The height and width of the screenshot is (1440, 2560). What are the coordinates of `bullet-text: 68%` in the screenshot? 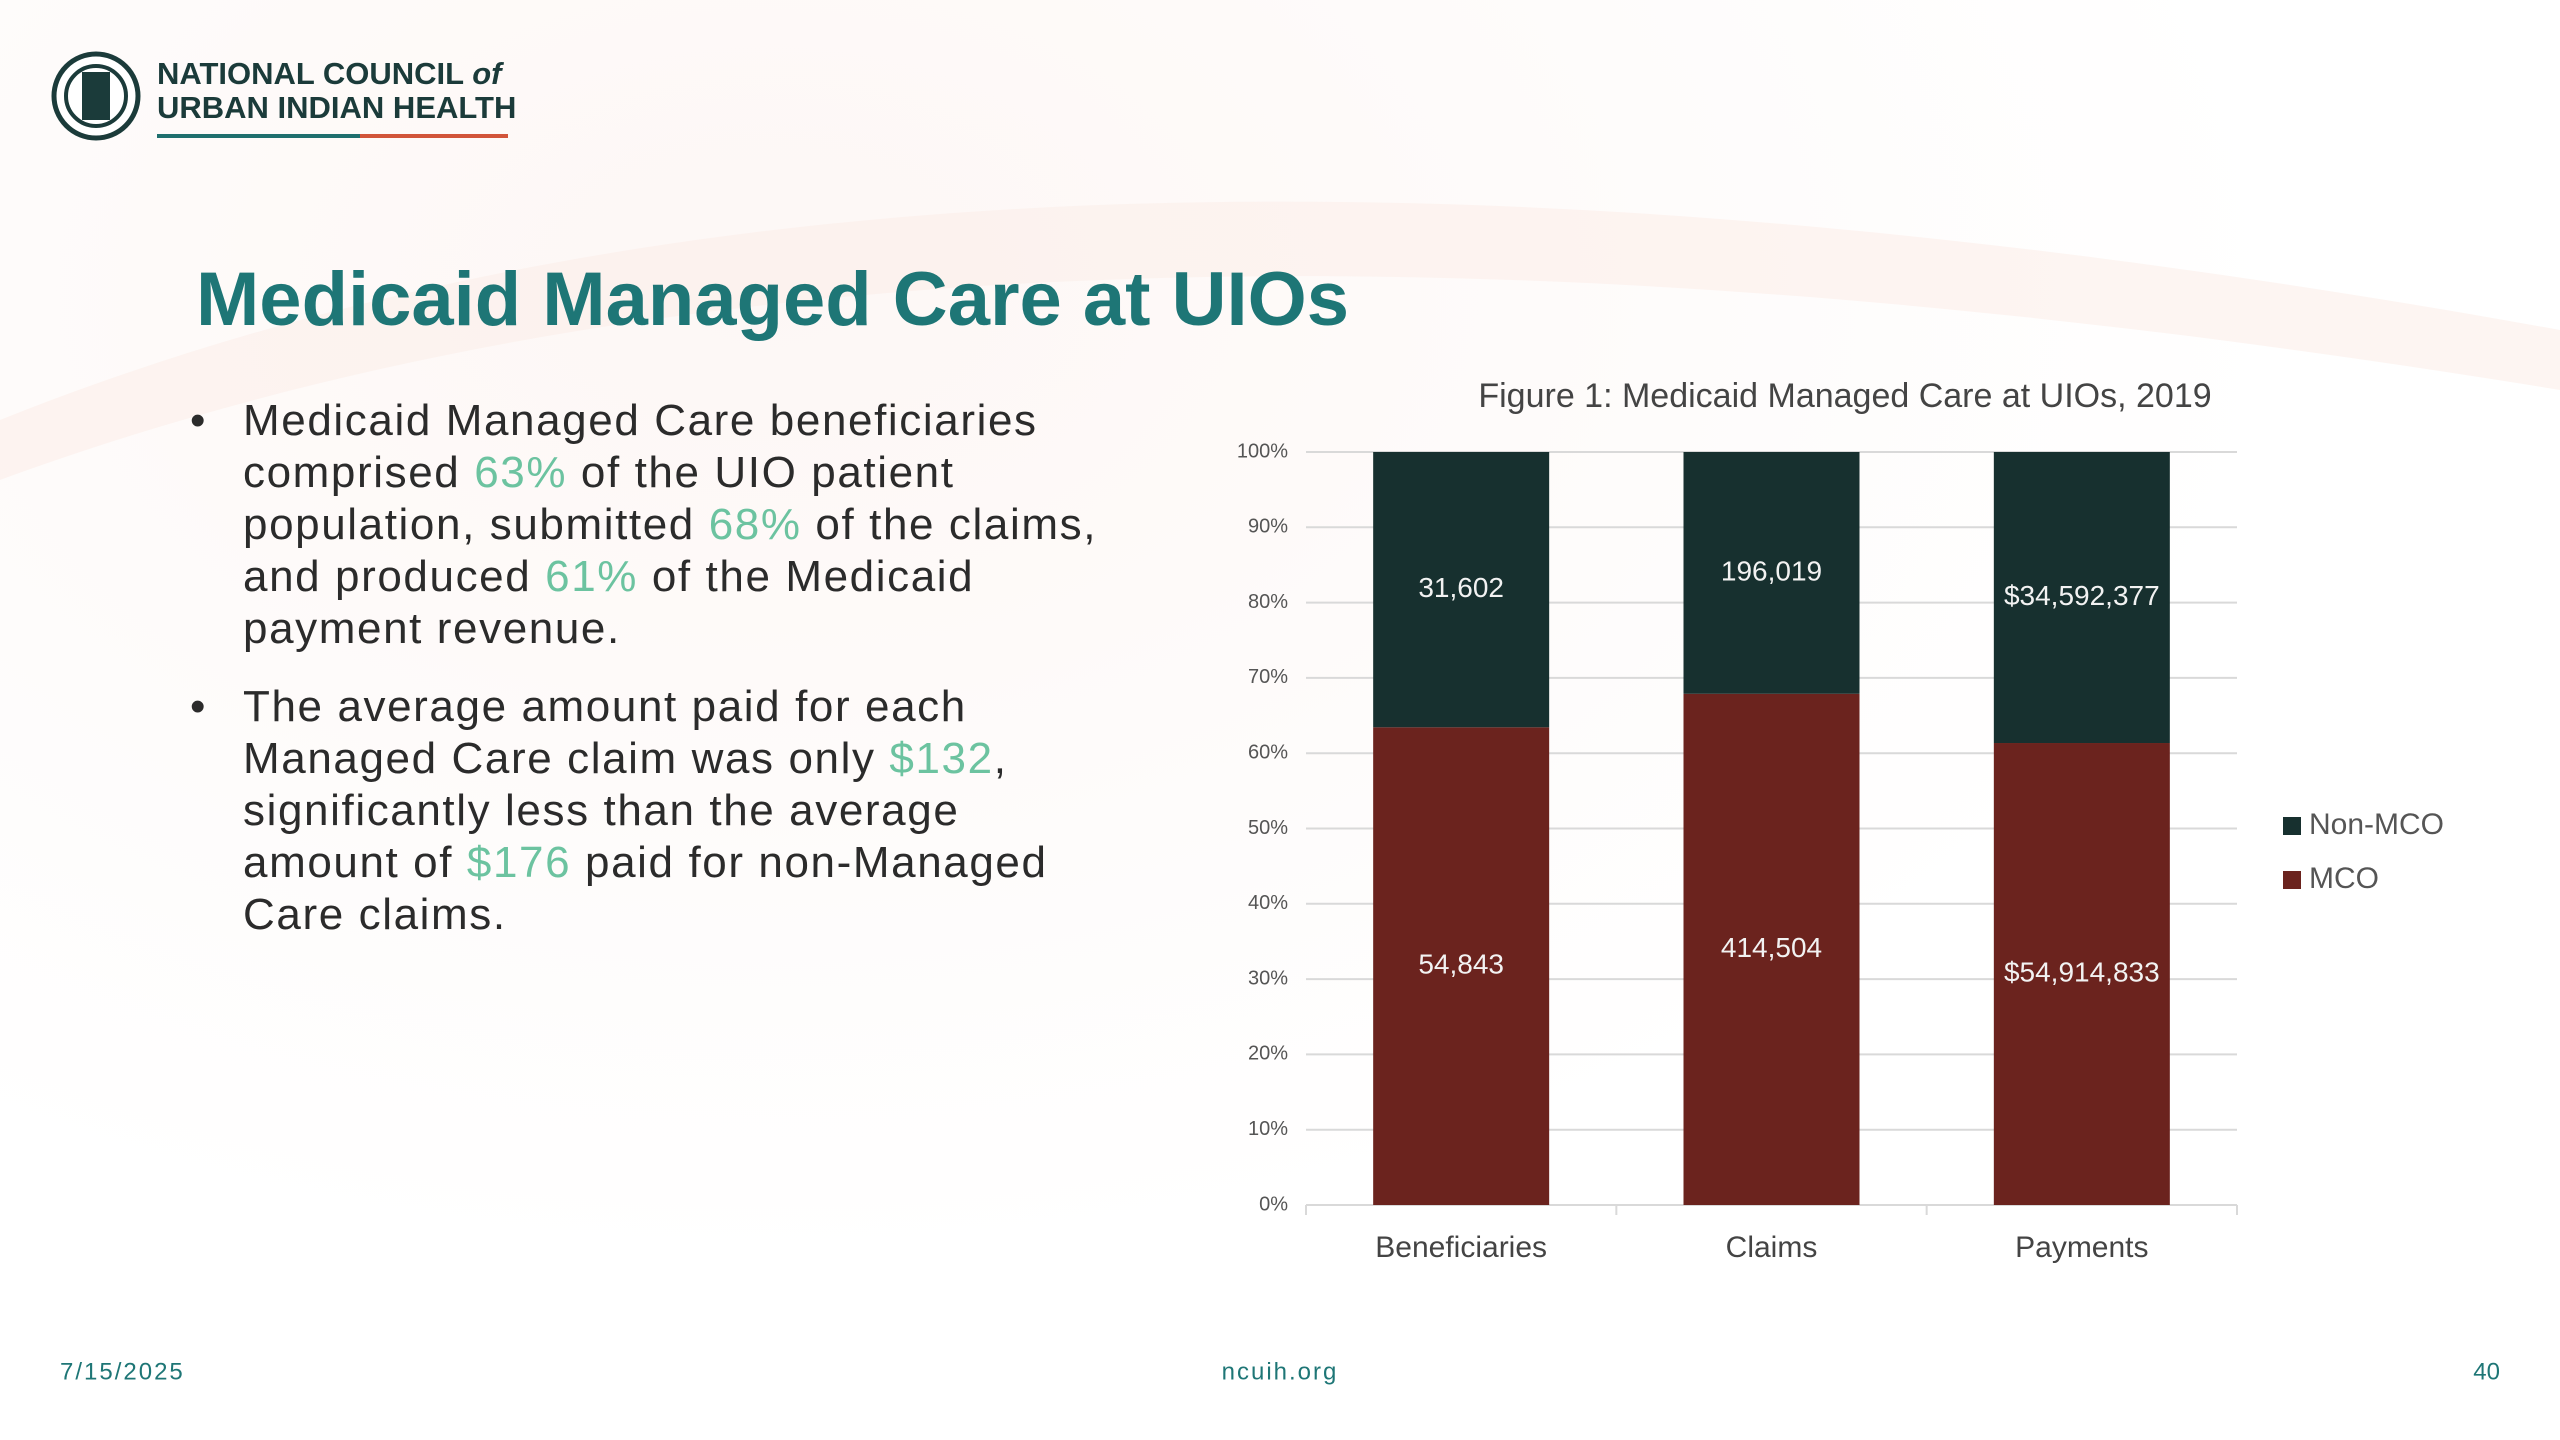 It's located at (755, 524).